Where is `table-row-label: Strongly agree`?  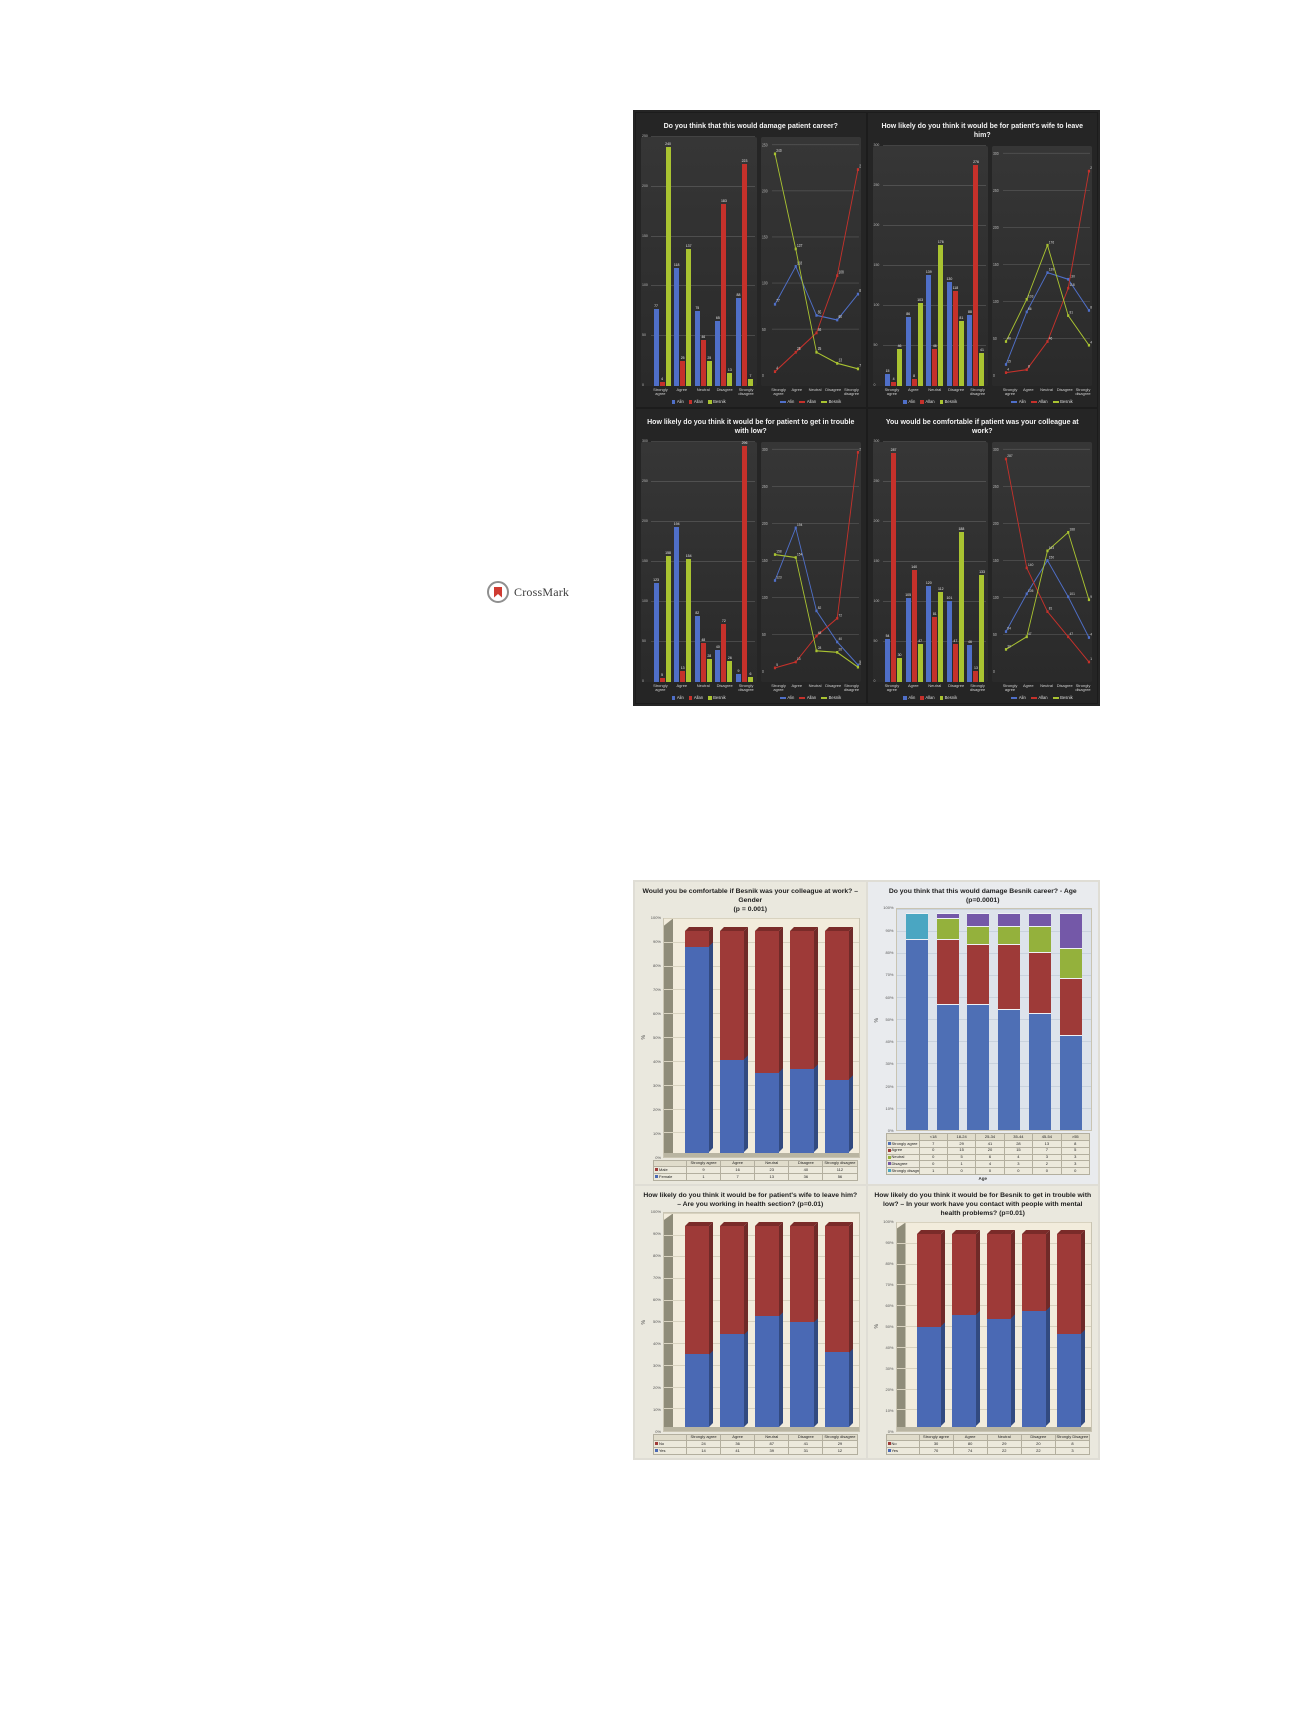
table-row-label: Strongly agree is located at coordinates (902, 1144).